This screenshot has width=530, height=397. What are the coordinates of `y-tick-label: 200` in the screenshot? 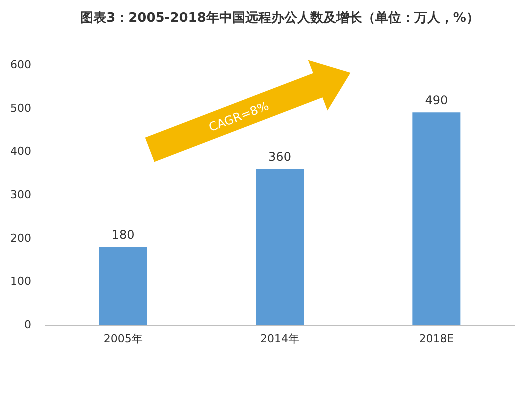 It's located at (21, 238).